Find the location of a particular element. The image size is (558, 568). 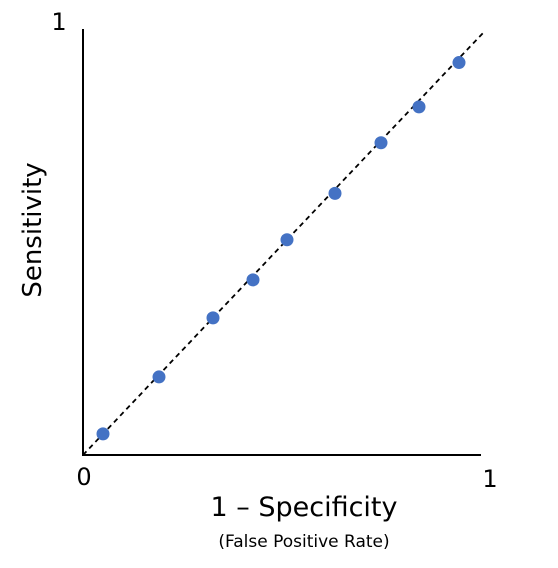

x-tick-label-1: 1 is located at coordinates (489, 479).